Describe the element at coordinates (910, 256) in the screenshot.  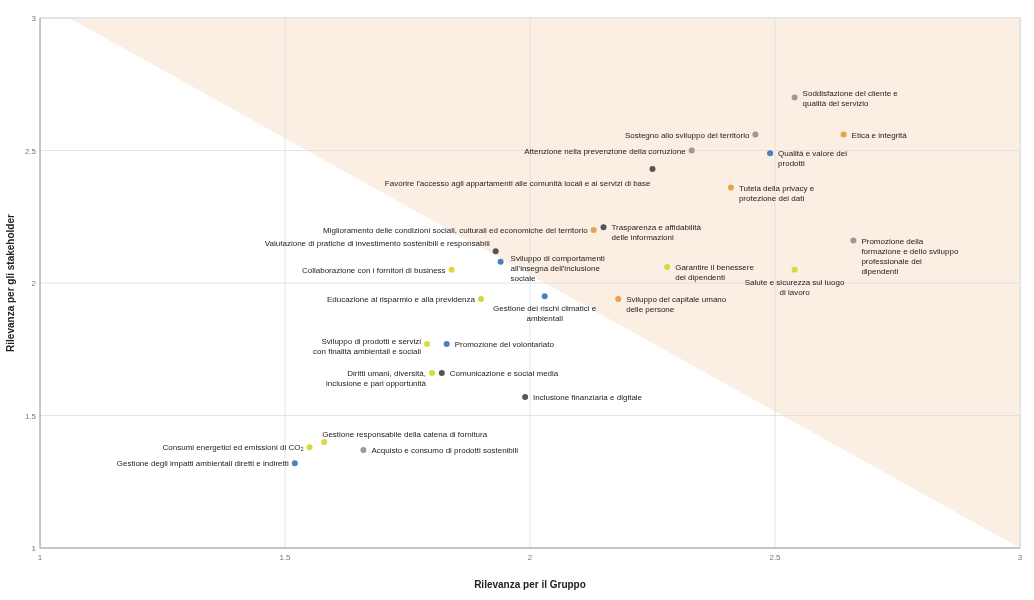
I see `annotation: Promozione della formazione e dello sviluppo professionale dei dipendenti` at that location.